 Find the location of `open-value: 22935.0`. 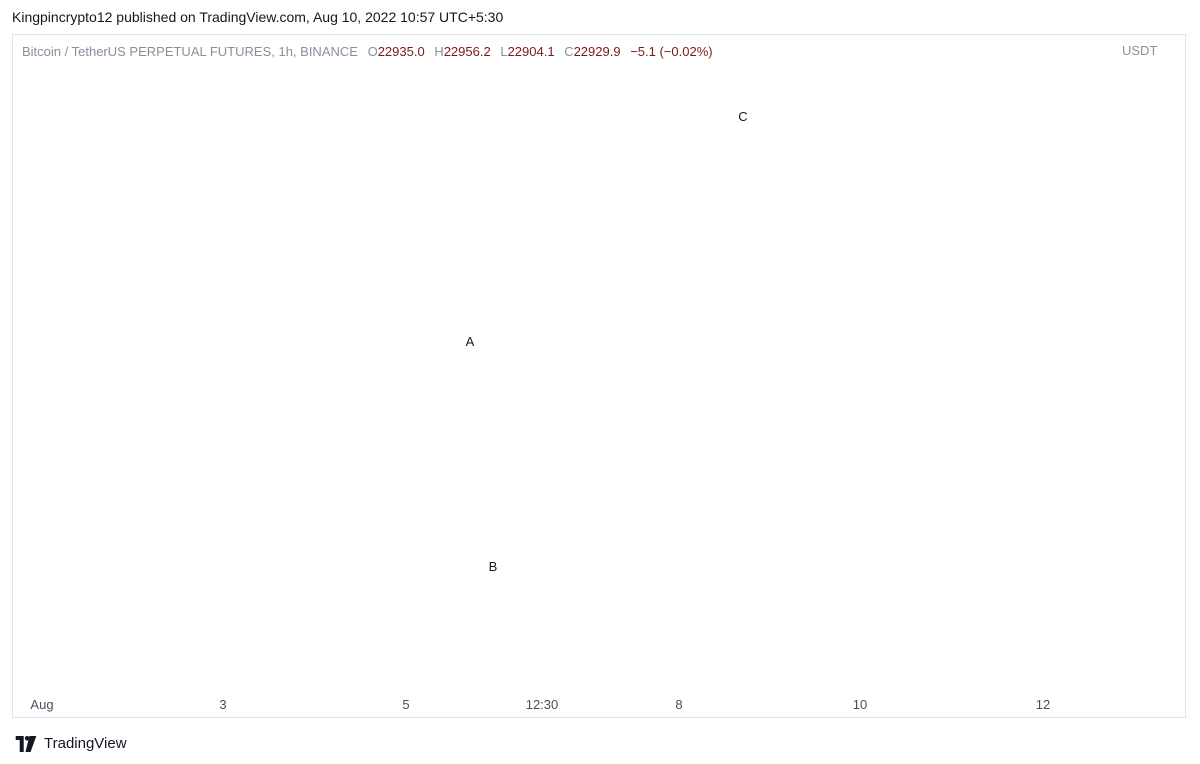

open-value: 22935.0 is located at coordinates (401, 51).